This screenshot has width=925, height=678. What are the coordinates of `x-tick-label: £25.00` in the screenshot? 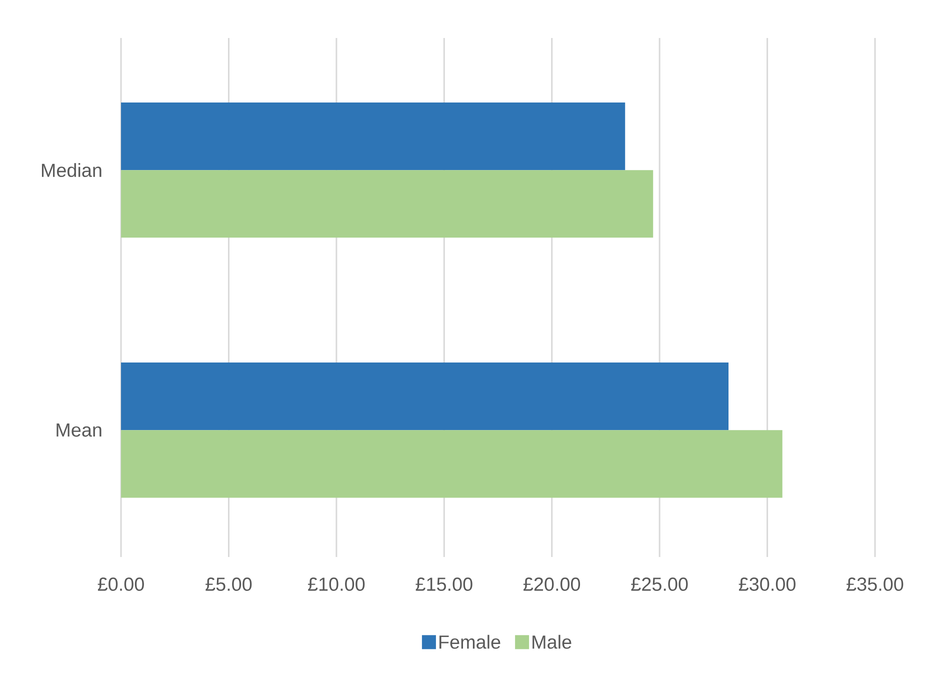 It's located at (659, 584).